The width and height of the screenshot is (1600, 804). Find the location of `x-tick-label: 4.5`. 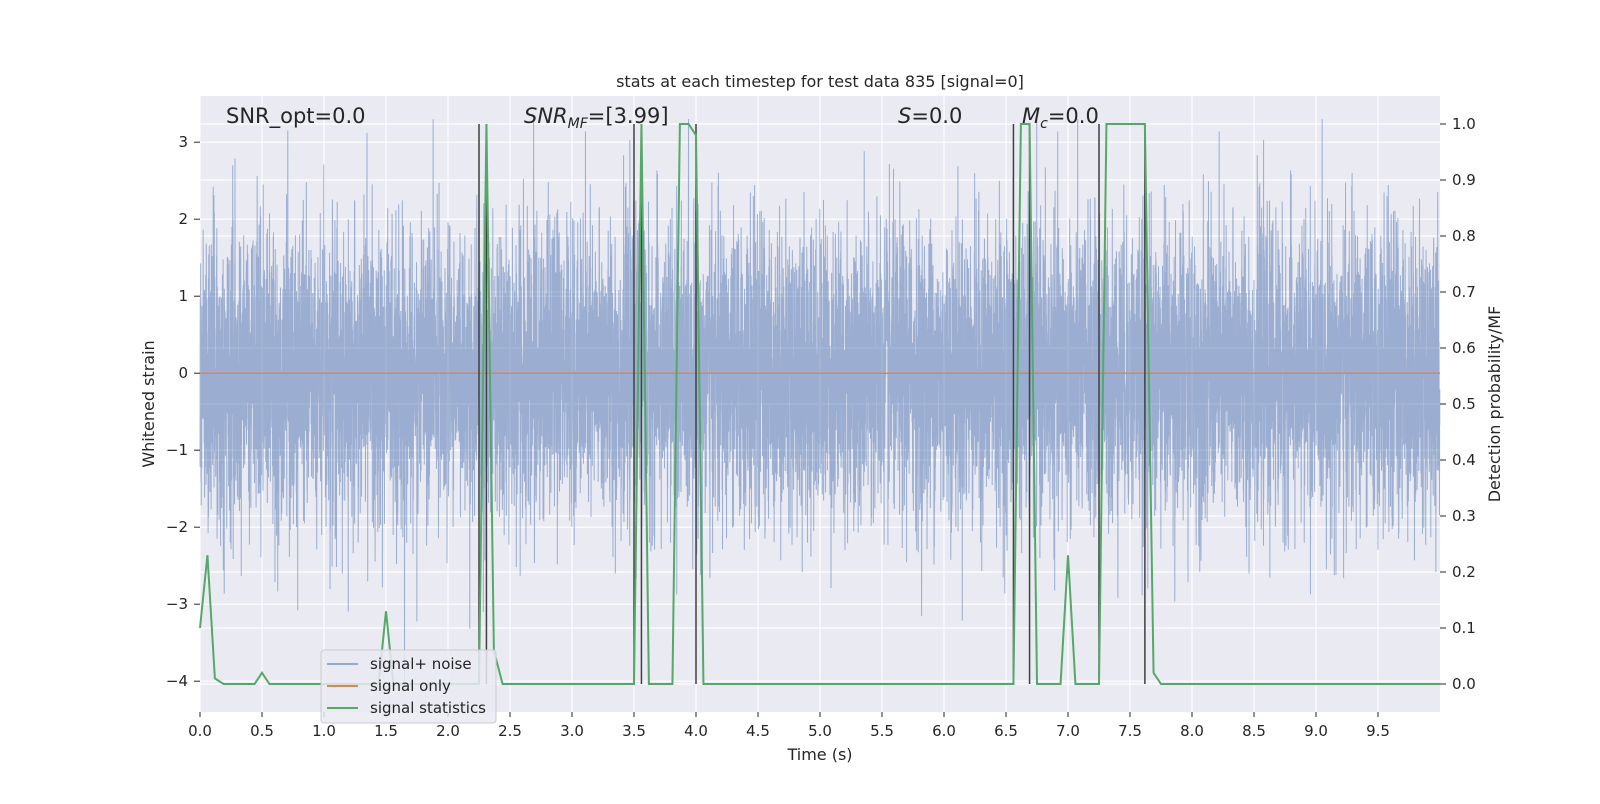

x-tick-label: 4.5 is located at coordinates (758, 731).